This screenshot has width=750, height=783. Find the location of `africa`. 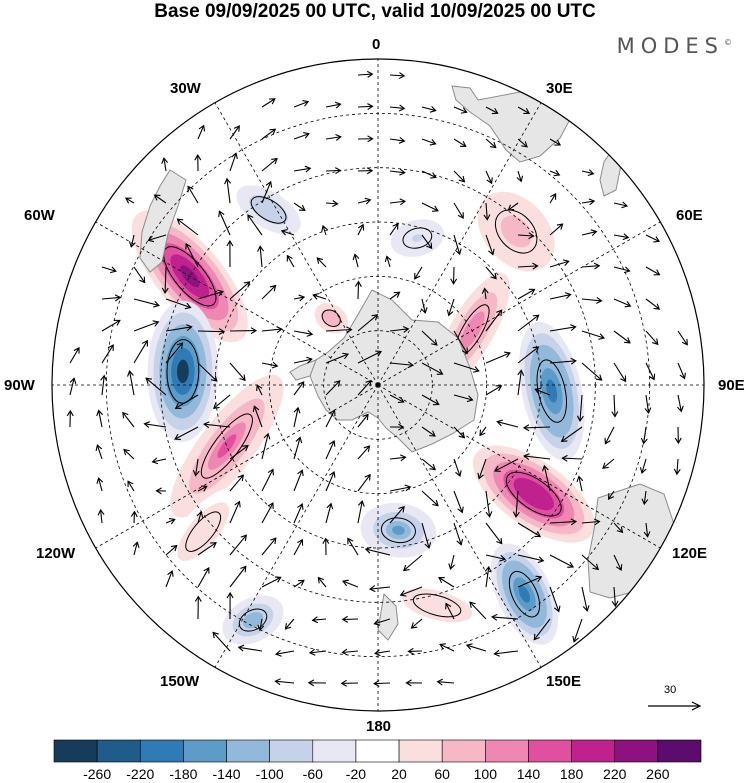

africa is located at coordinates (513, 124).